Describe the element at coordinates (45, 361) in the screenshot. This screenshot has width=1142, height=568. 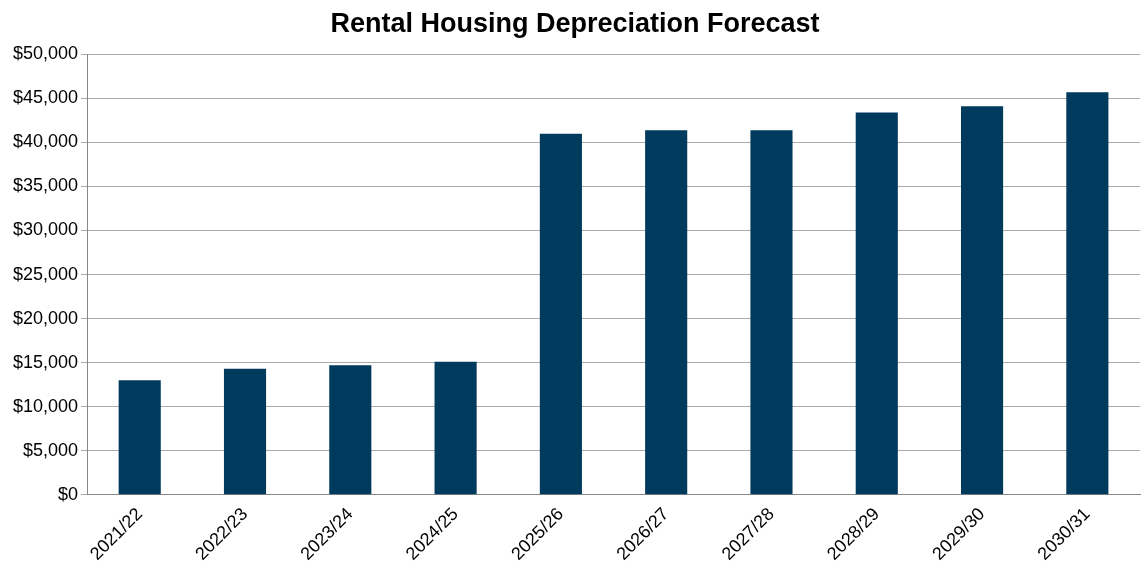
I see `y-tick-label: $15,000` at that location.